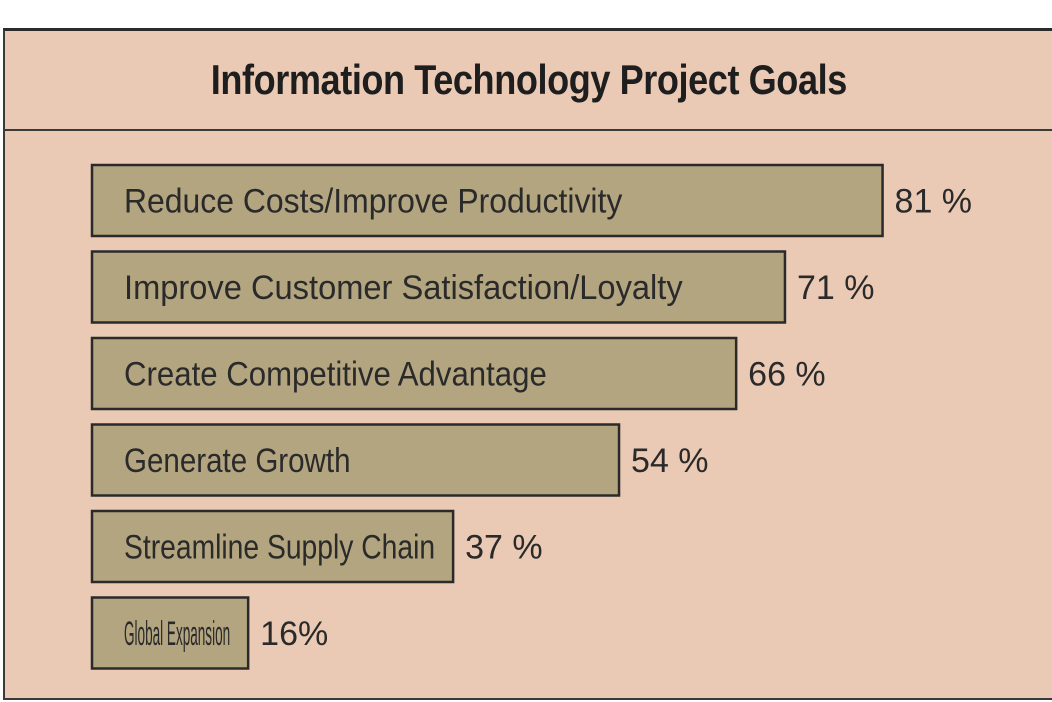 This screenshot has width=1052, height=702. What do you see at coordinates (504, 548) in the screenshot?
I see `bar-value-label: 37 %` at bounding box center [504, 548].